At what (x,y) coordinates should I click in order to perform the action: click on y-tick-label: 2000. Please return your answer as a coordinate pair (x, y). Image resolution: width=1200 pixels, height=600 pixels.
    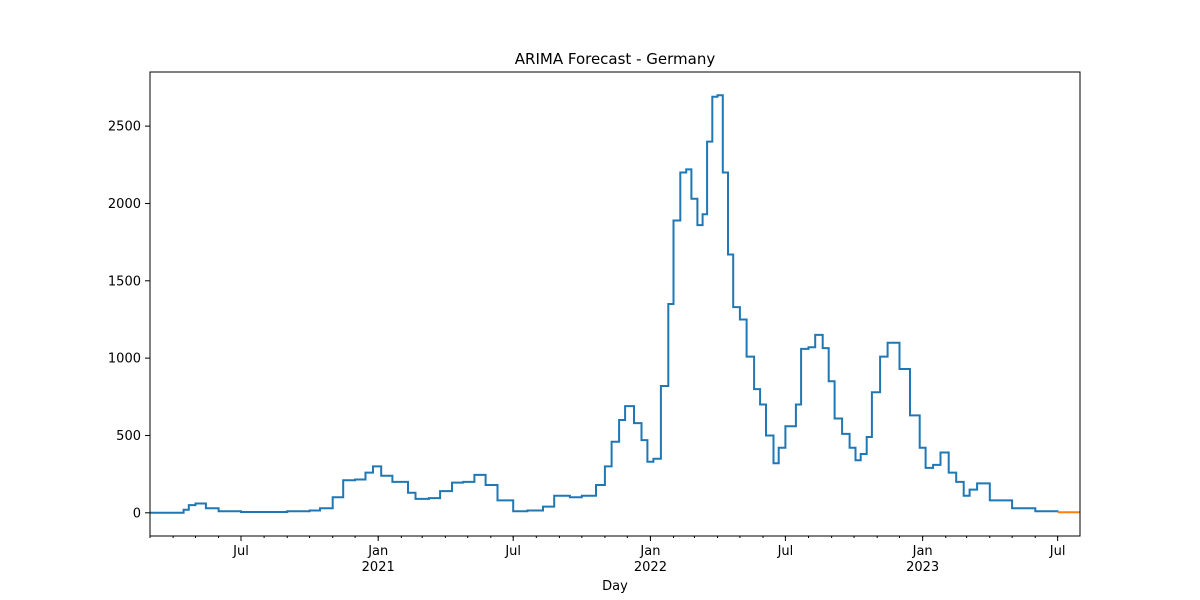
    Looking at the image, I should click on (124, 204).